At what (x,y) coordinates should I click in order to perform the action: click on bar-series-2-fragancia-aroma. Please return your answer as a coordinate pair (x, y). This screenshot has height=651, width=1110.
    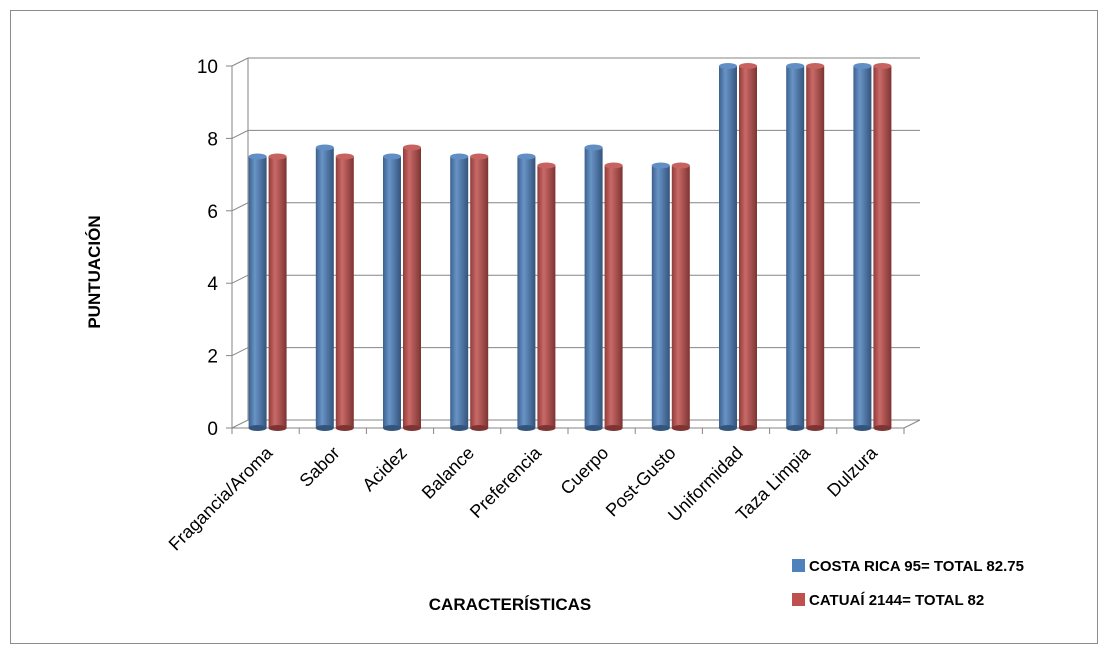
    Looking at the image, I should click on (277, 292).